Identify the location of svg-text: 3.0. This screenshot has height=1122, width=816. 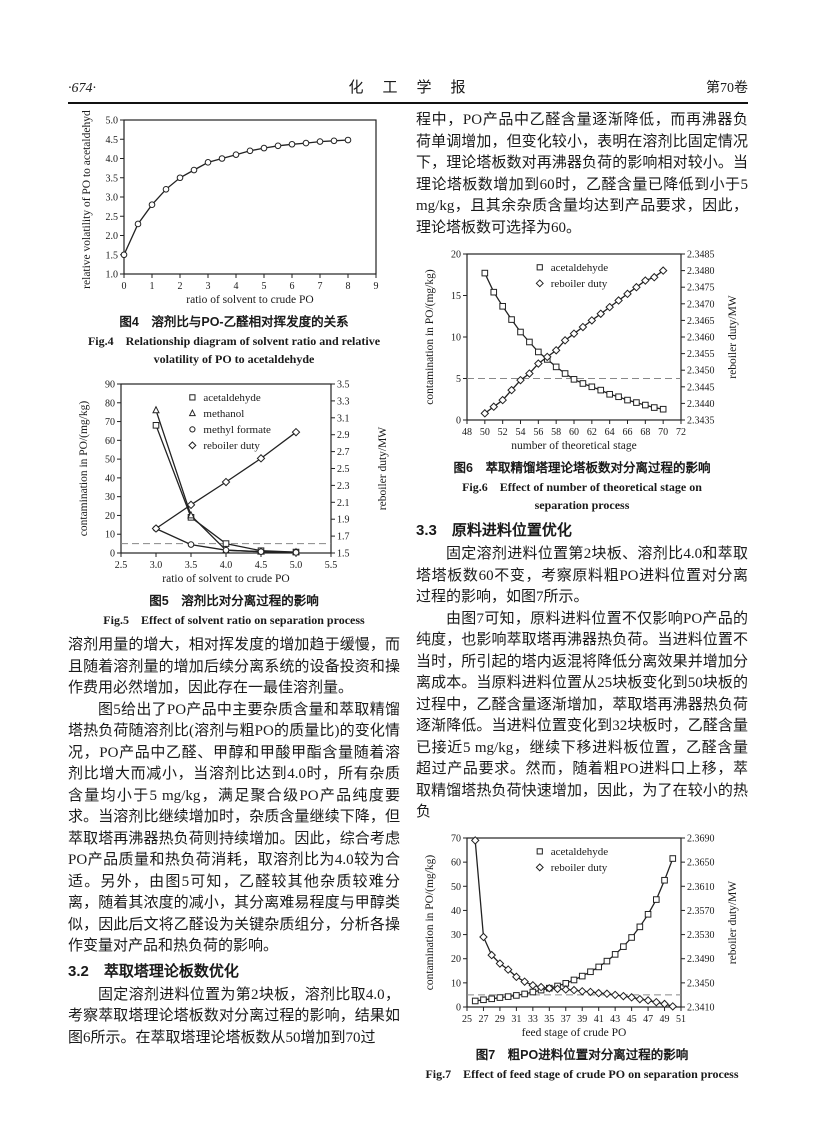
(156, 565).